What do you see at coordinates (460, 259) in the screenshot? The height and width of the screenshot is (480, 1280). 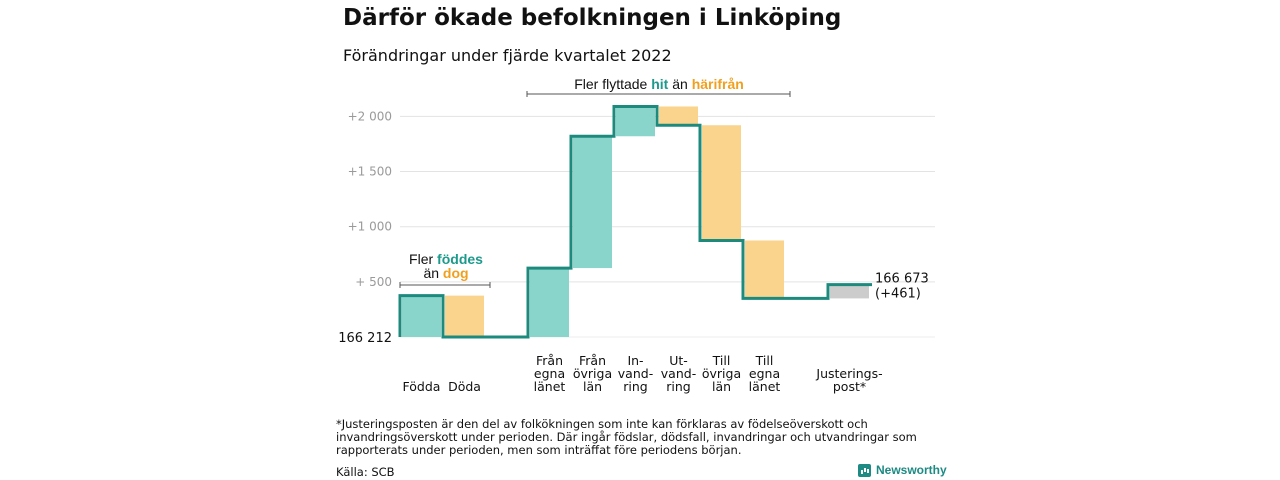 I see `annotation-text-part: föddes` at bounding box center [460, 259].